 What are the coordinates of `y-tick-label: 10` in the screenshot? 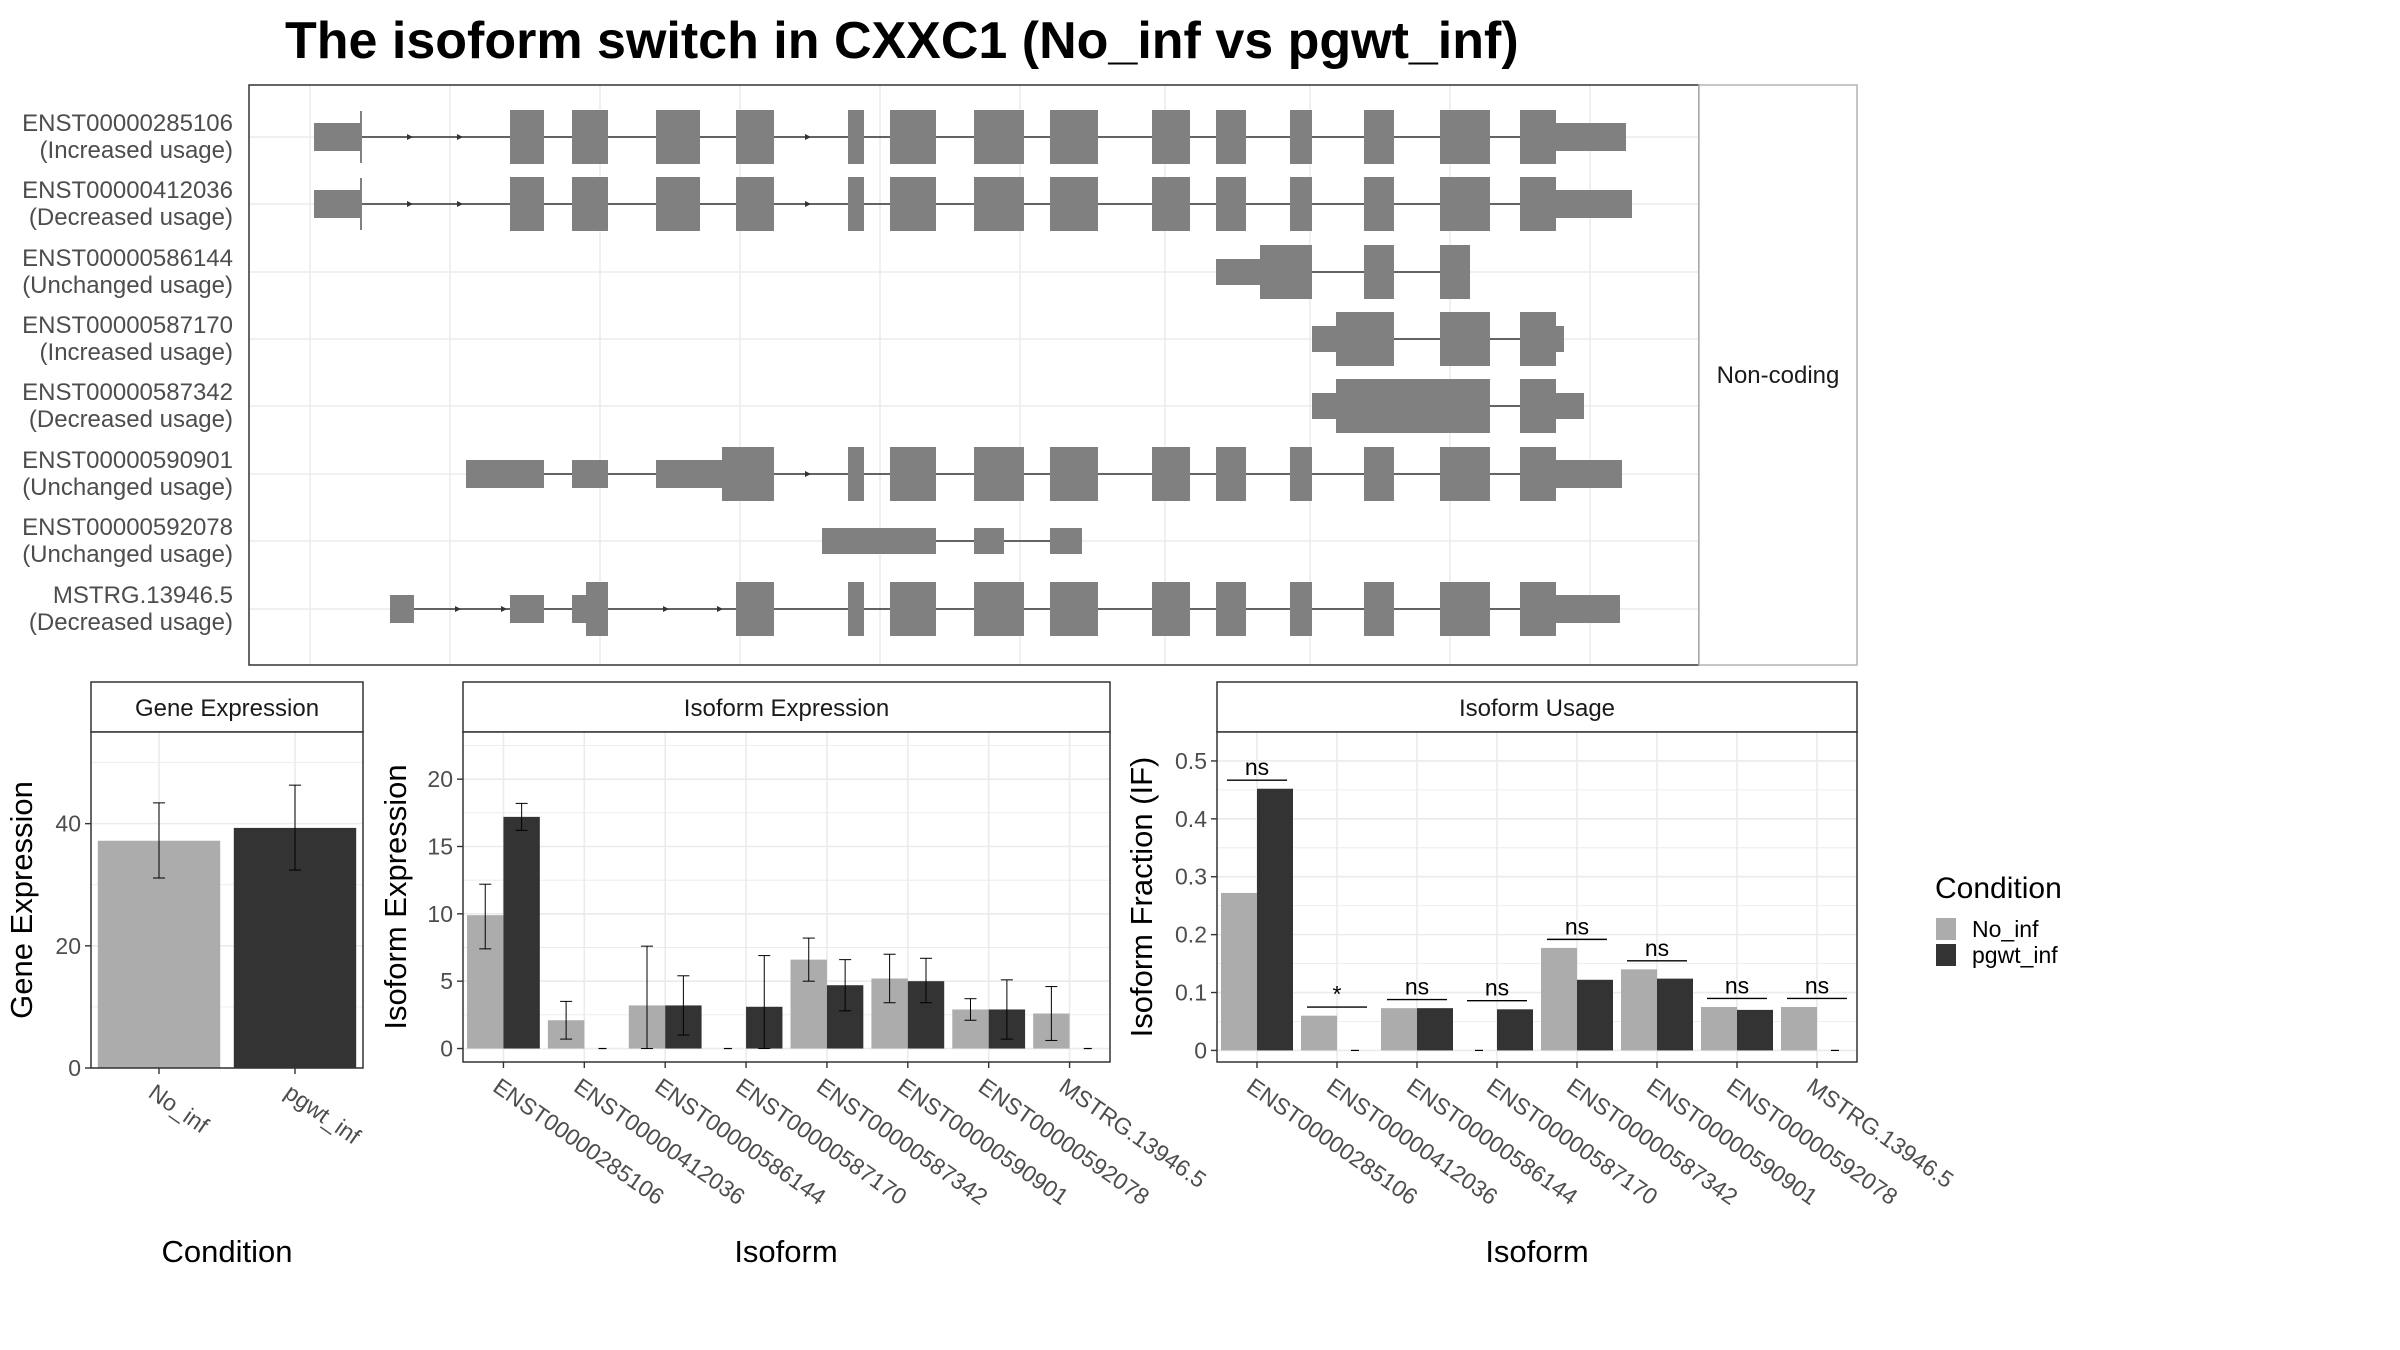 It's located at (440, 914).